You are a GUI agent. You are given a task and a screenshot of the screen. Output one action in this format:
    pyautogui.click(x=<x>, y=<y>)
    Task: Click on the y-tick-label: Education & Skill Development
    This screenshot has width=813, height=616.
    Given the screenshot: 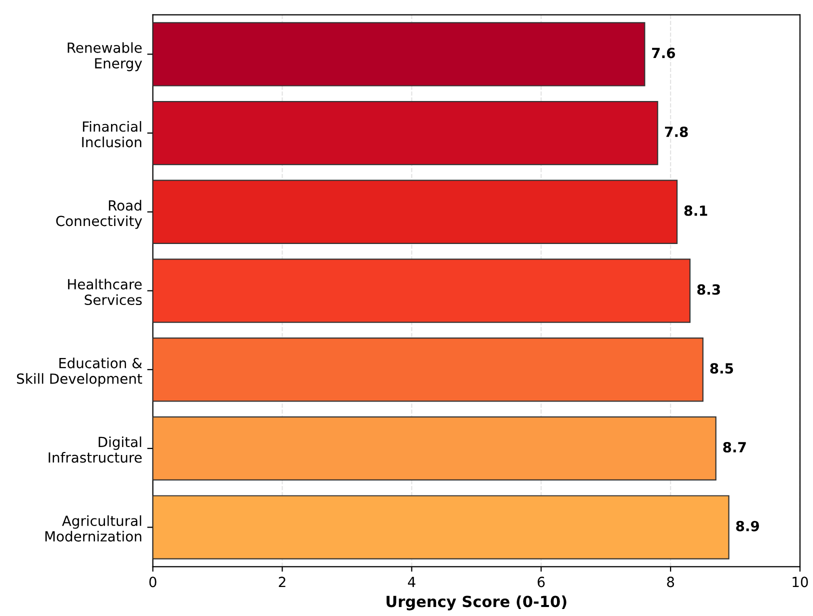 What is the action you would take?
    pyautogui.click(x=79, y=372)
    